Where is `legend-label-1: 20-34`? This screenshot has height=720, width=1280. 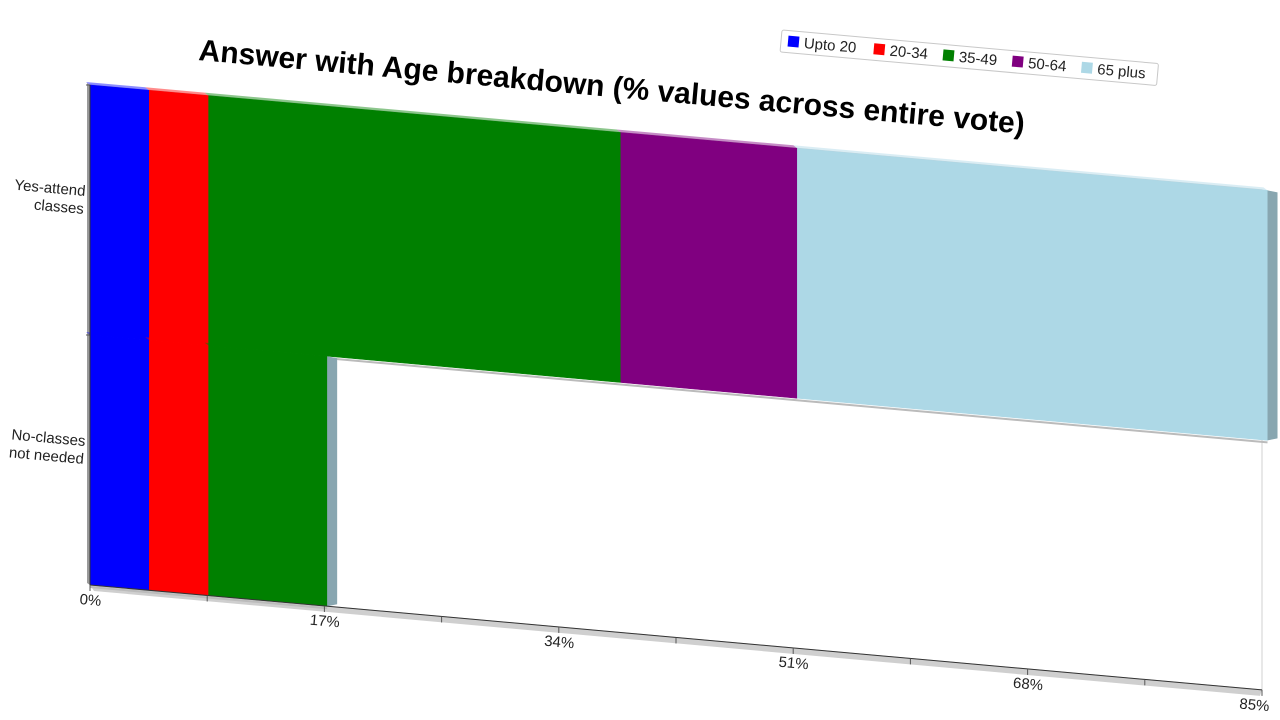 legend-label-1: 20-34 is located at coordinates (909, 53).